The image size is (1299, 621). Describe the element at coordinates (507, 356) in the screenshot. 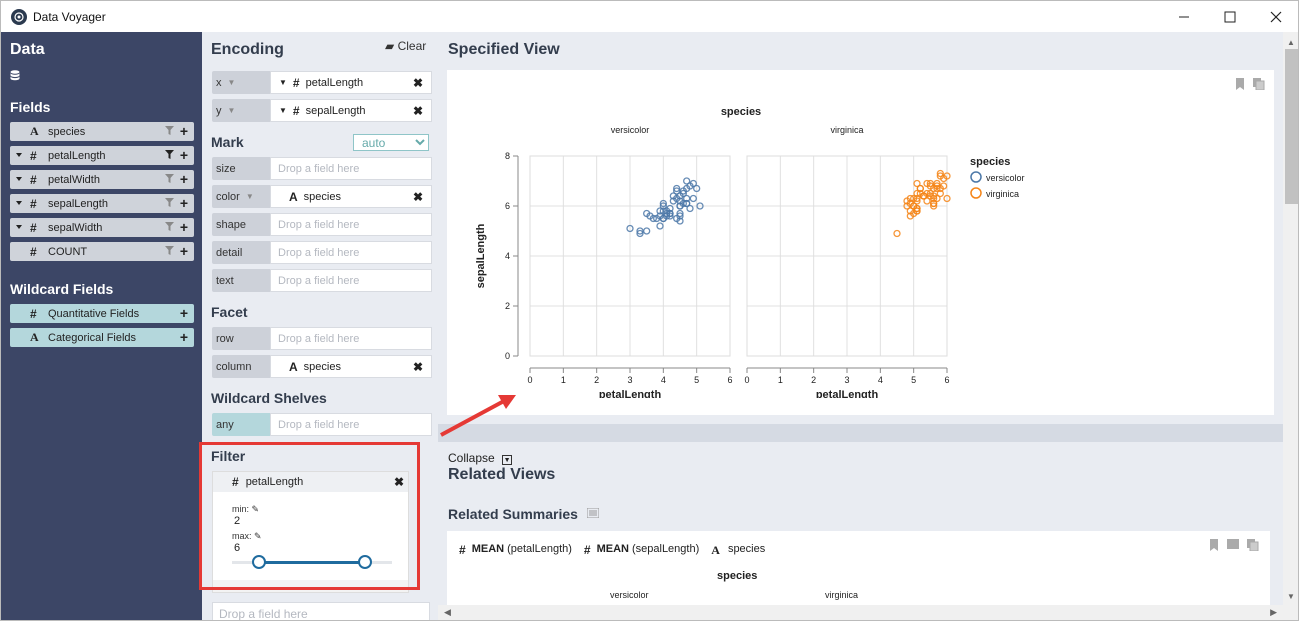

I see `y-tick-label: 0` at that location.